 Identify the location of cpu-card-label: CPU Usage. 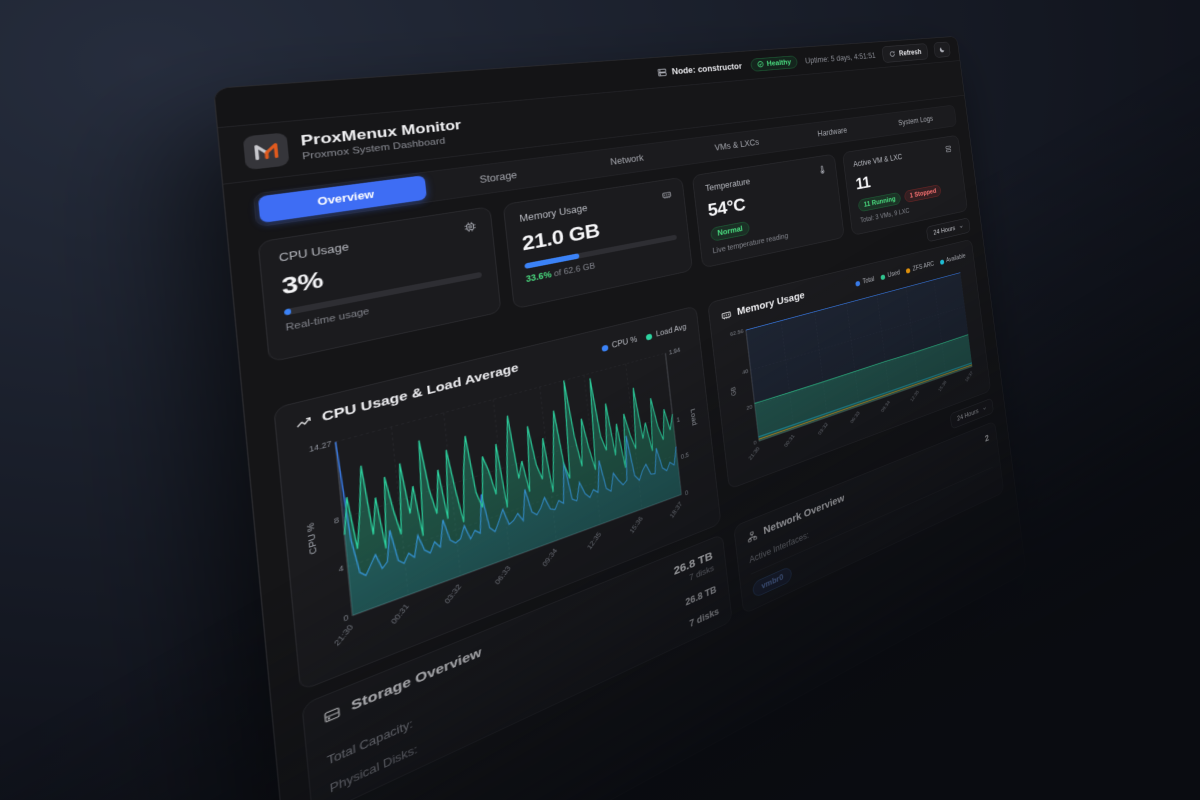
(314, 252).